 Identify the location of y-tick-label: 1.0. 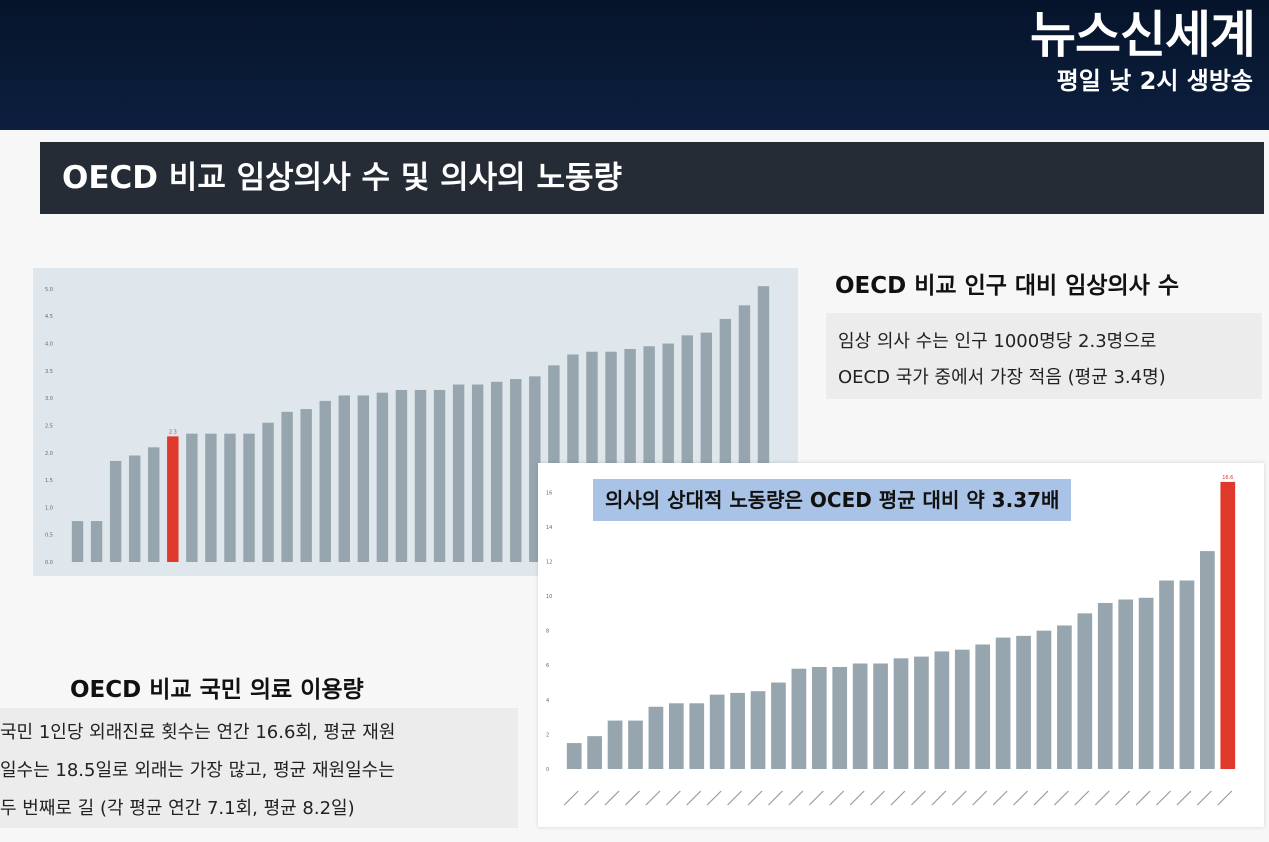
(49, 508).